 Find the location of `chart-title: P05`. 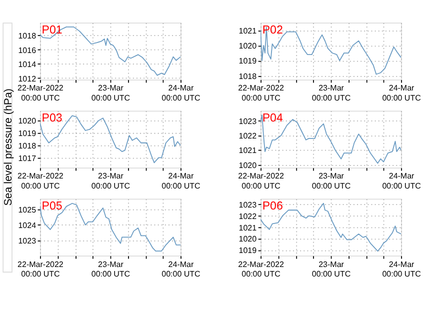

chart-title: P05 is located at coordinates (52, 206).